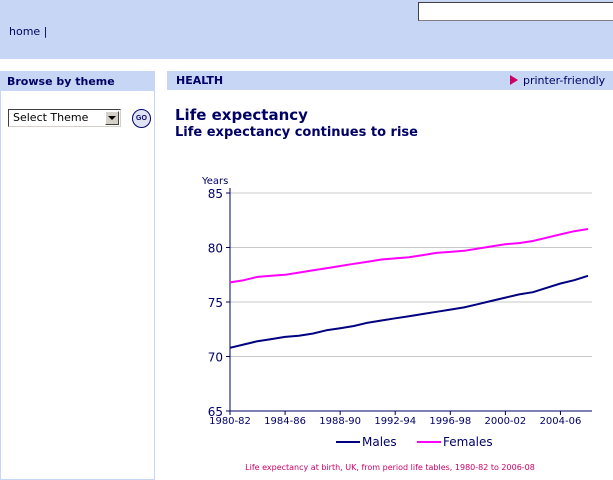 The image size is (613, 480). What do you see at coordinates (215, 194) in the screenshot?
I see `y-tick-label: 85` at bounding box center [215, 194].